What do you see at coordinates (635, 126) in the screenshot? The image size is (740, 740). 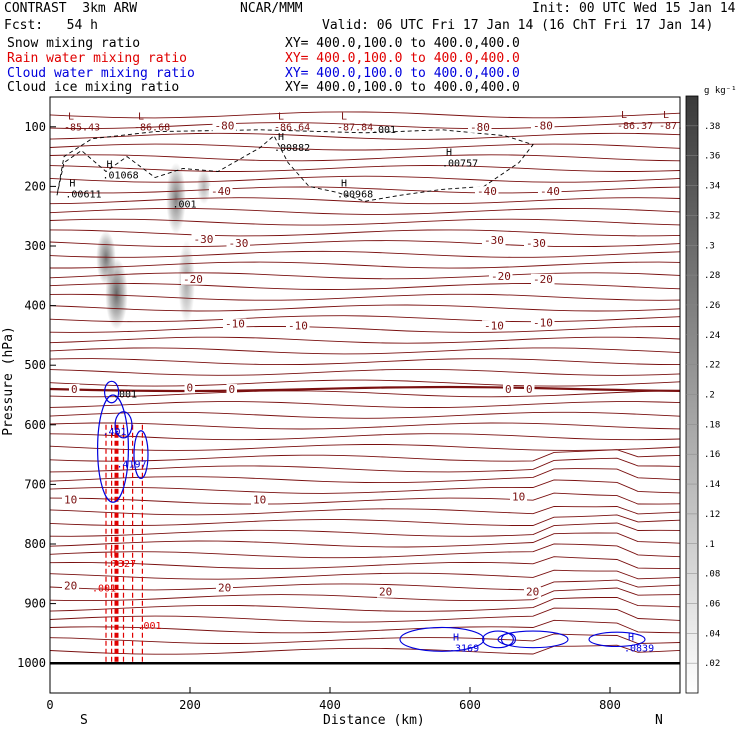 I see `extremum-value: -86.37` at bounding box center [635, 126].